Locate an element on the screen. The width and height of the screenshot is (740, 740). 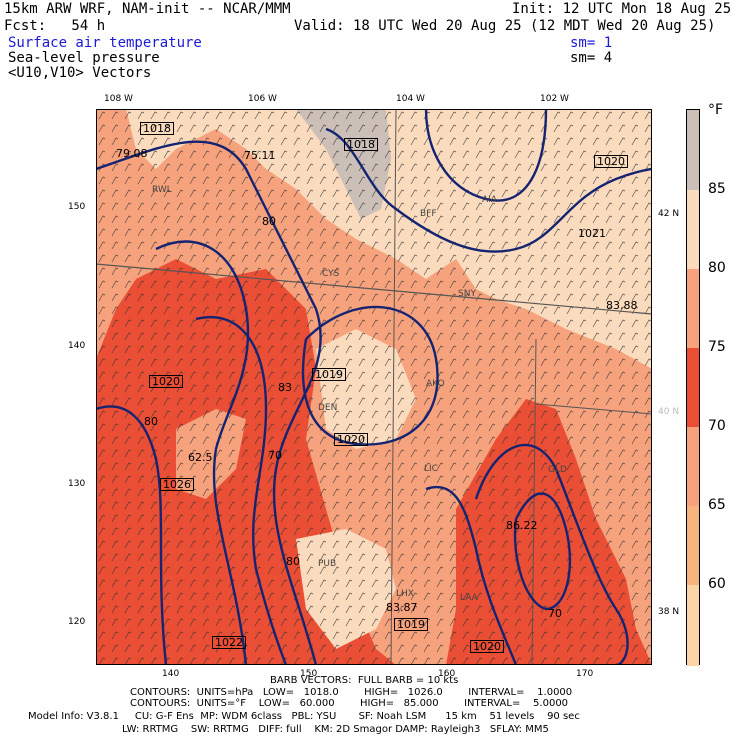
top-tick-102w: 102 W is located at coordinates (554, 99).